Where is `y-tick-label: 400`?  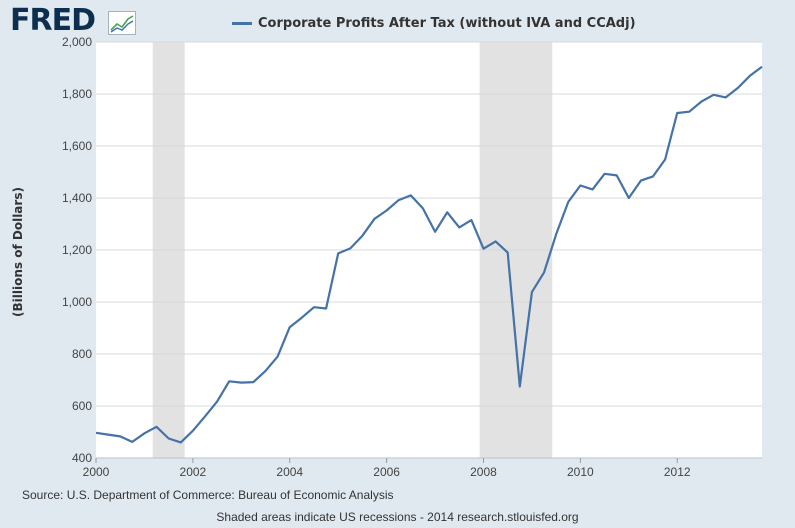
y-tick-label: 400 is located at coordinates (82, 458).